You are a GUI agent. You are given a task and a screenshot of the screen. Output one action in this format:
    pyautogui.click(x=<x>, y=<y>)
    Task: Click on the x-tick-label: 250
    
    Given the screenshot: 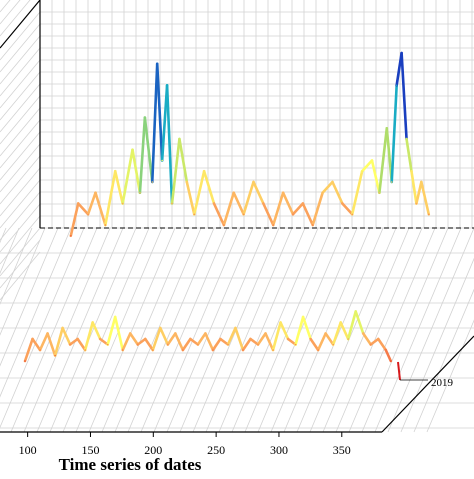 What is the action you would take?
    pyautogui.click(x=216, y=450)
    